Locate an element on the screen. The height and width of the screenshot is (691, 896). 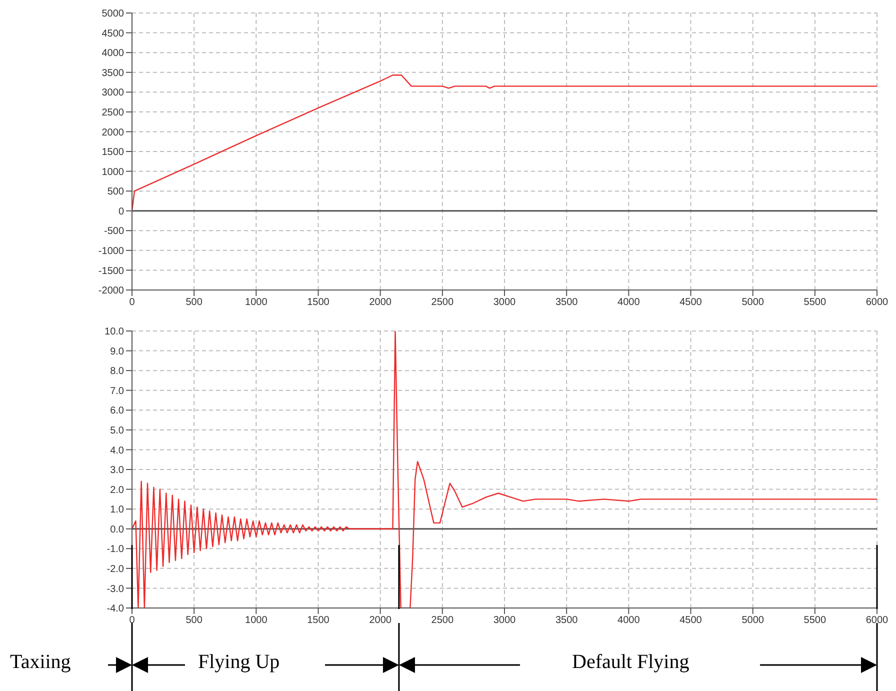
text: Taxiing is located at coordinates (40, 662).